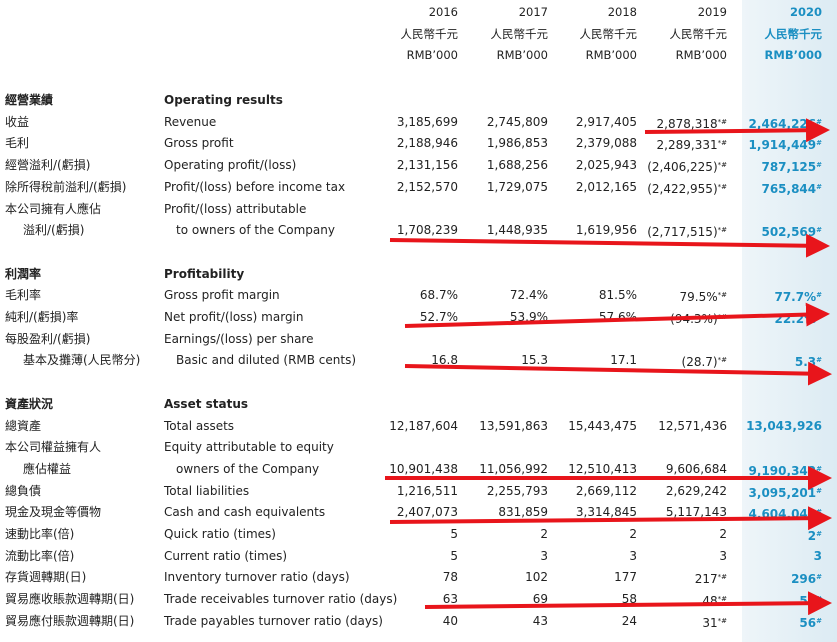  Describe the element at coordinates (42, 317) in the screenshot. I see `row-label-zh: 純利/(虧損)率` at that location.